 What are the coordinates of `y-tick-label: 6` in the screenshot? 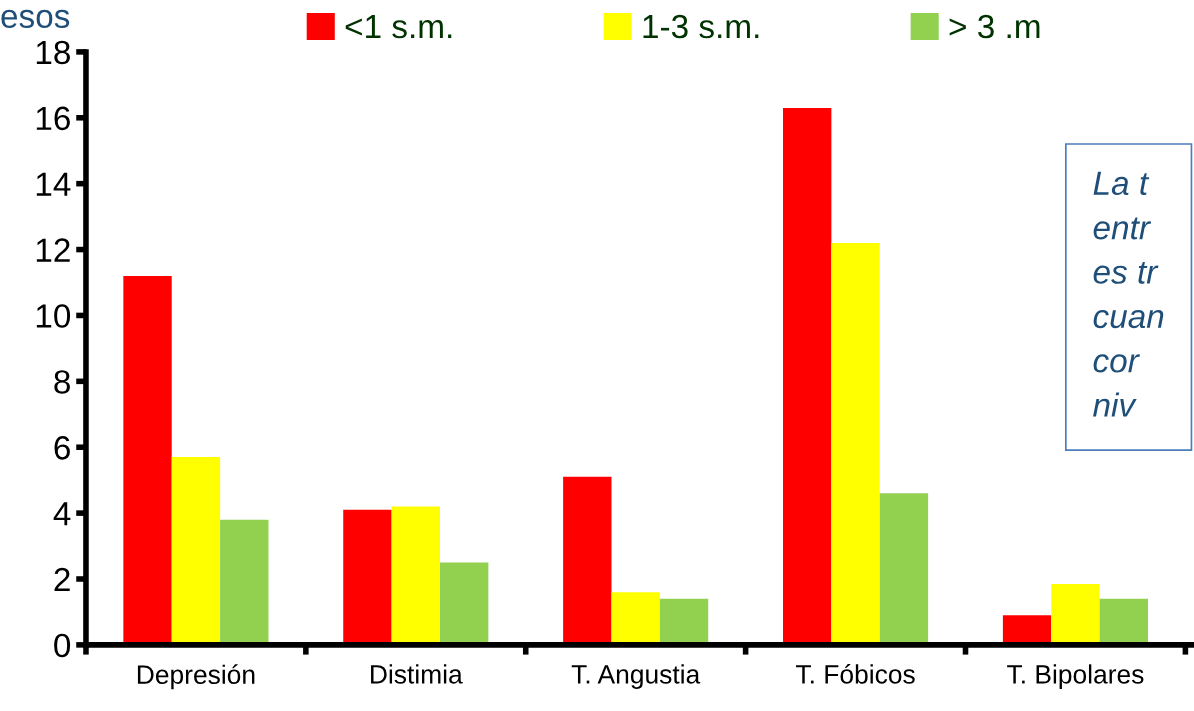 It's located at (62, 448).